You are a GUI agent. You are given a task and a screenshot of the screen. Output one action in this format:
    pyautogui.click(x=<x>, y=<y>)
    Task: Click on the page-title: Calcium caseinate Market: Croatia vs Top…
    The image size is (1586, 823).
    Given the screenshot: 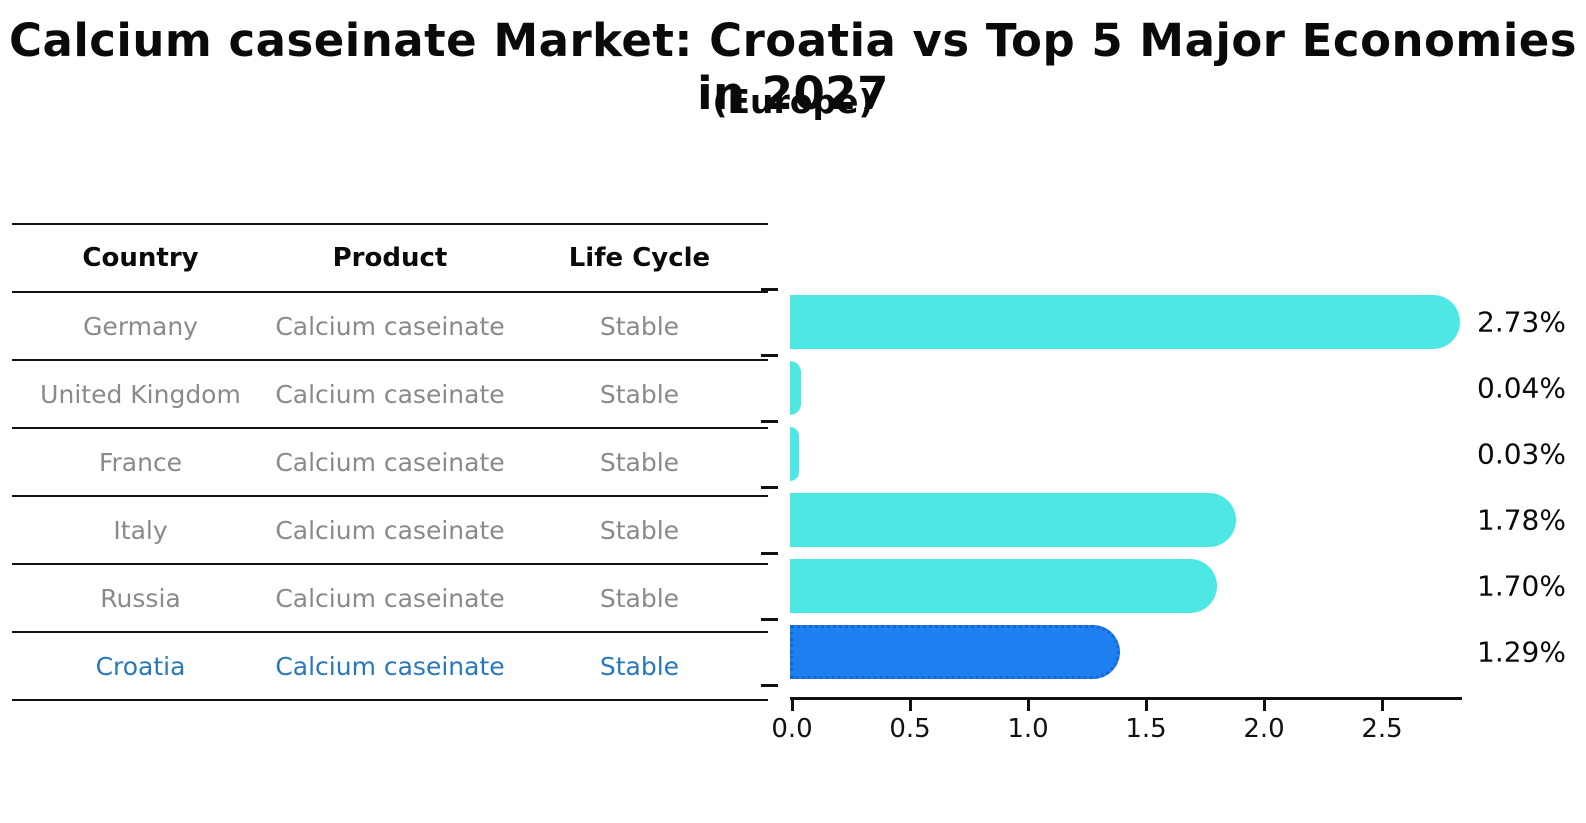 What is the action you would take?
    pyautogui.click(x=793, y=67)
    